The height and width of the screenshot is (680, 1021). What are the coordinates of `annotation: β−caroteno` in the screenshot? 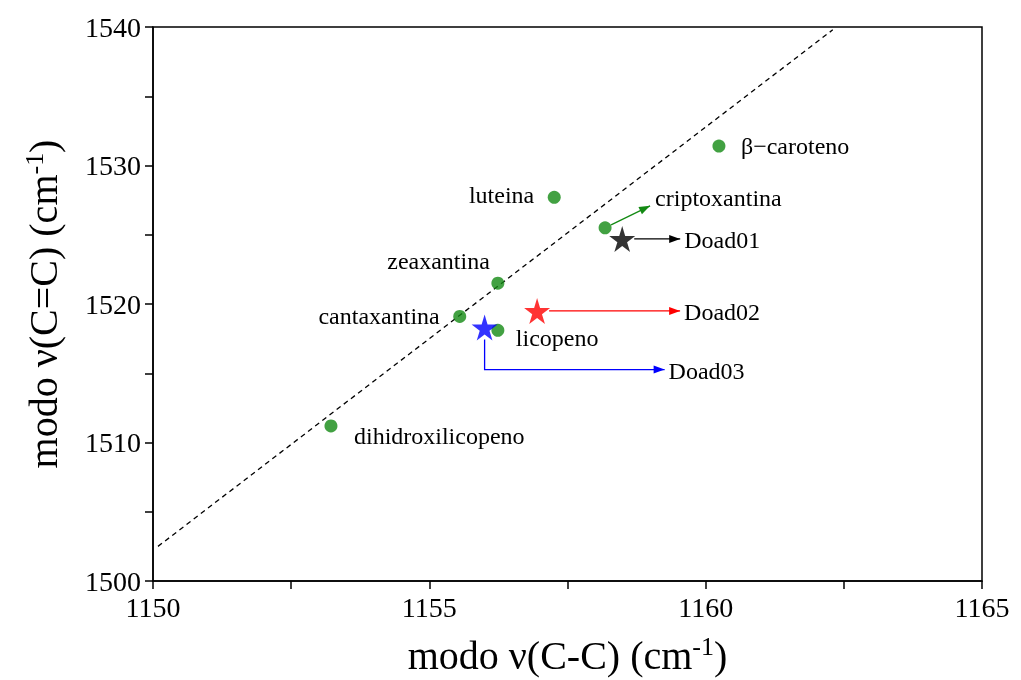 It's located at (795, 146).